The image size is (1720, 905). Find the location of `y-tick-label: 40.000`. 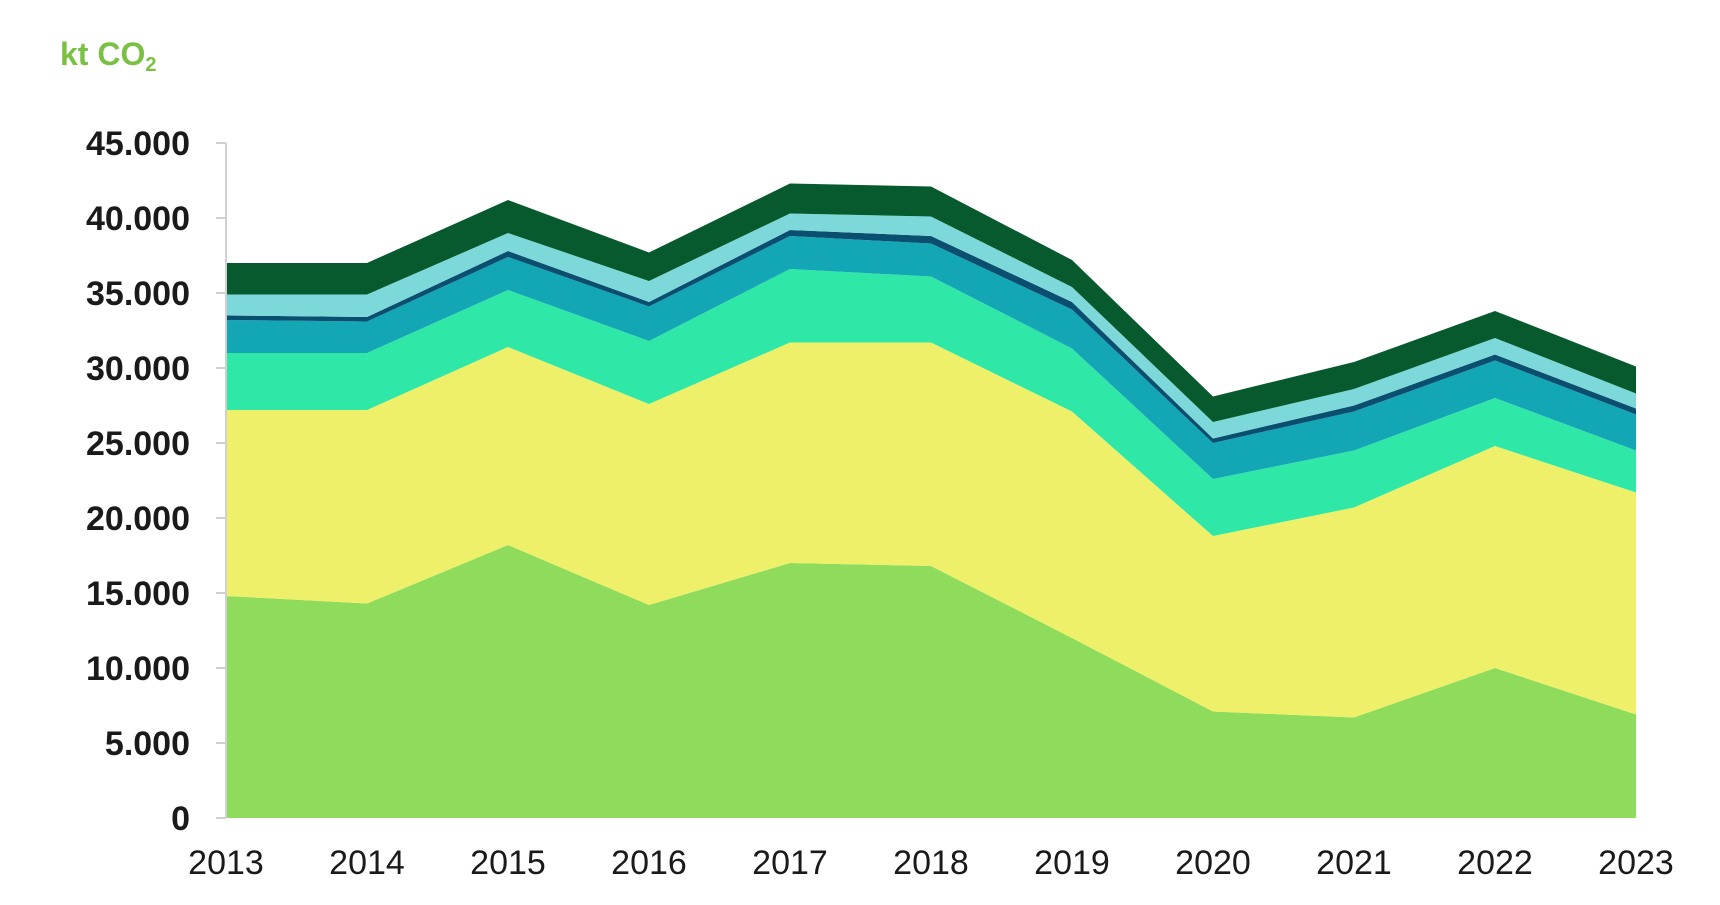

y-tick-label: 40.000 is located at coordinates (138, 219).